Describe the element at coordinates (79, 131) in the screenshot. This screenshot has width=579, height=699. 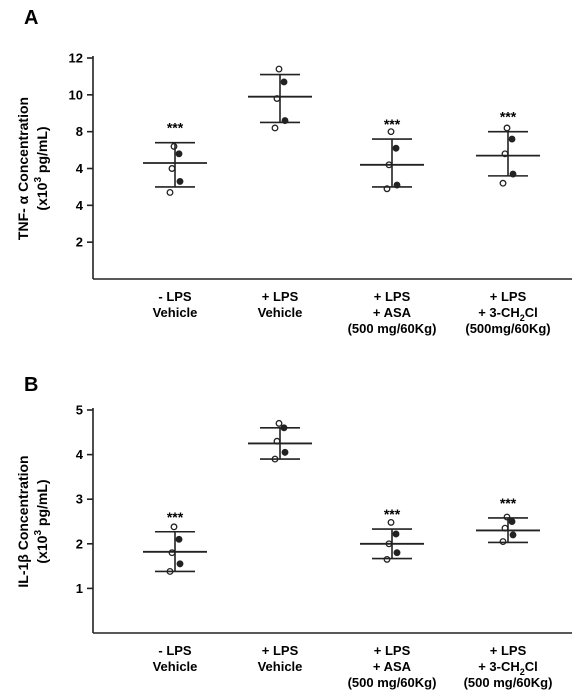
I see `y-tick-label: 8` at that location.